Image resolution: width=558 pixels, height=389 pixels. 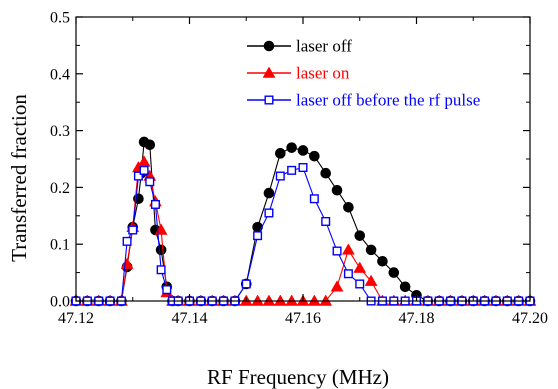 What do you see at coordinates (388, 100) in the screenshot?
I see `legend-label: laser off before the rf pulse` at bounding box center [388, 100].